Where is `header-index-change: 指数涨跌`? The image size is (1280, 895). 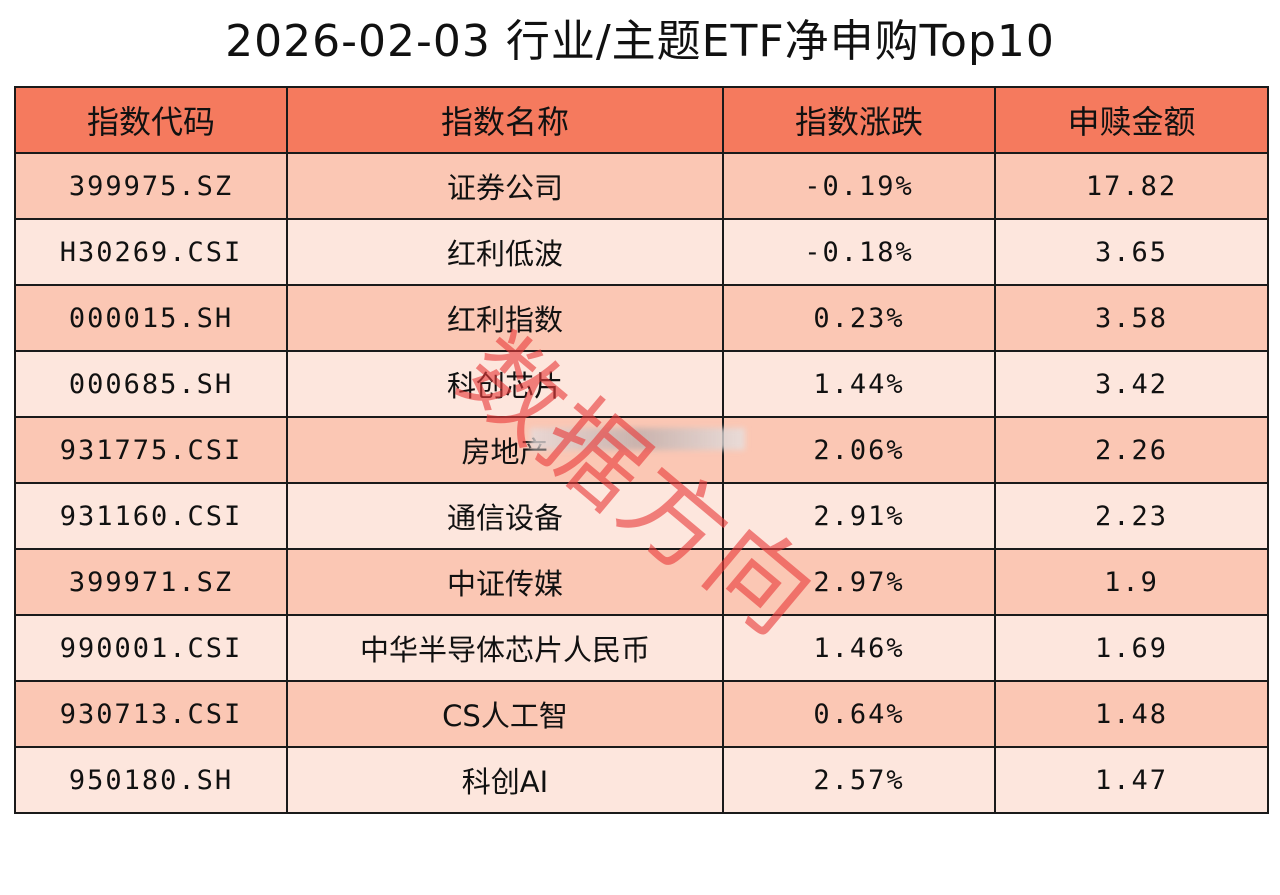 header-index-change: 指数涨跌 is located at coordinates (859, 120).